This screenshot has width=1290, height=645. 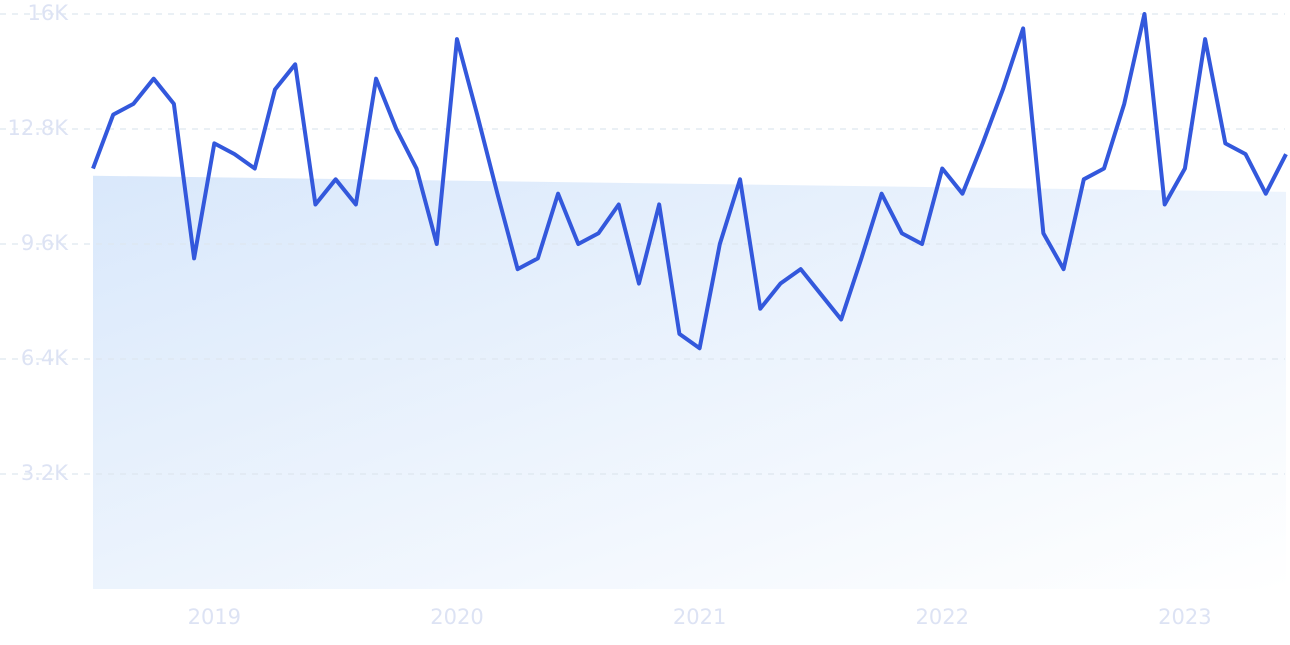 I want to click on x-tick-label: 2019, so click(x=214, y=617).